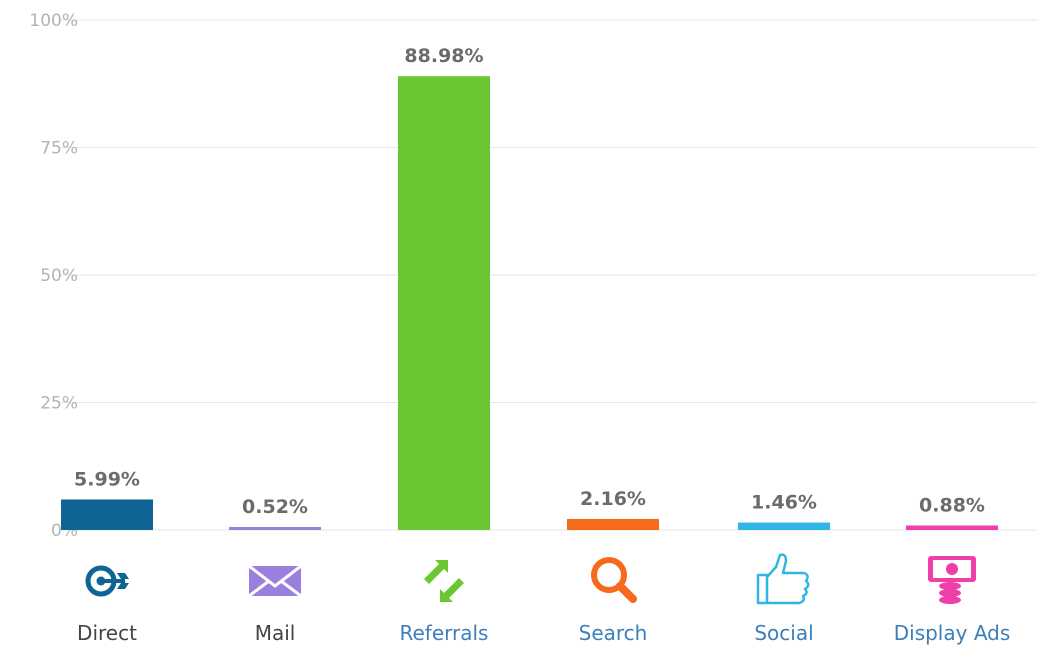  I want to click on value-label: 88.98%, so click(443, 56).